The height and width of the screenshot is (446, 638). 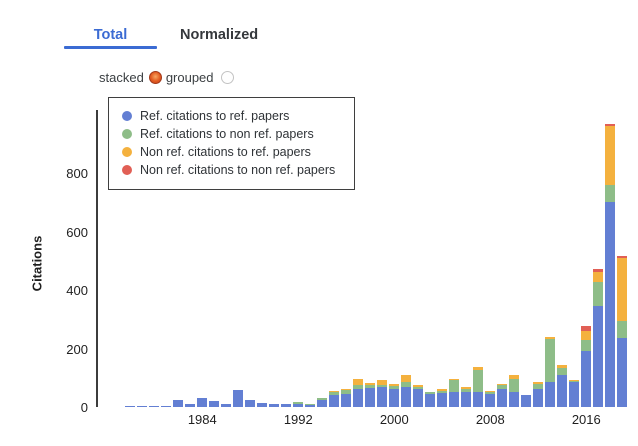 What do you see at coordinates (202, 419) in the screenshot?
I see `x-tick-label: 1984` at bounding box center [202, 419].